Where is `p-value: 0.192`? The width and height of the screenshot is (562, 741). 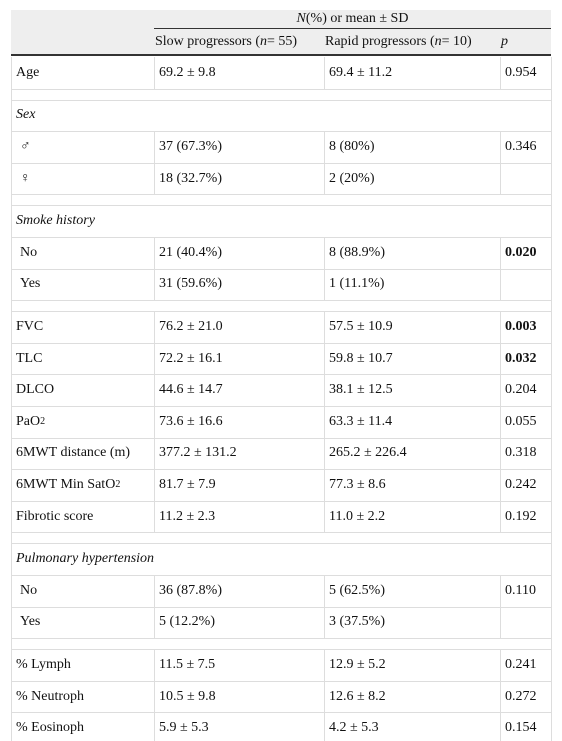 p-value: 0.192 is located at coordinates (521, 516).